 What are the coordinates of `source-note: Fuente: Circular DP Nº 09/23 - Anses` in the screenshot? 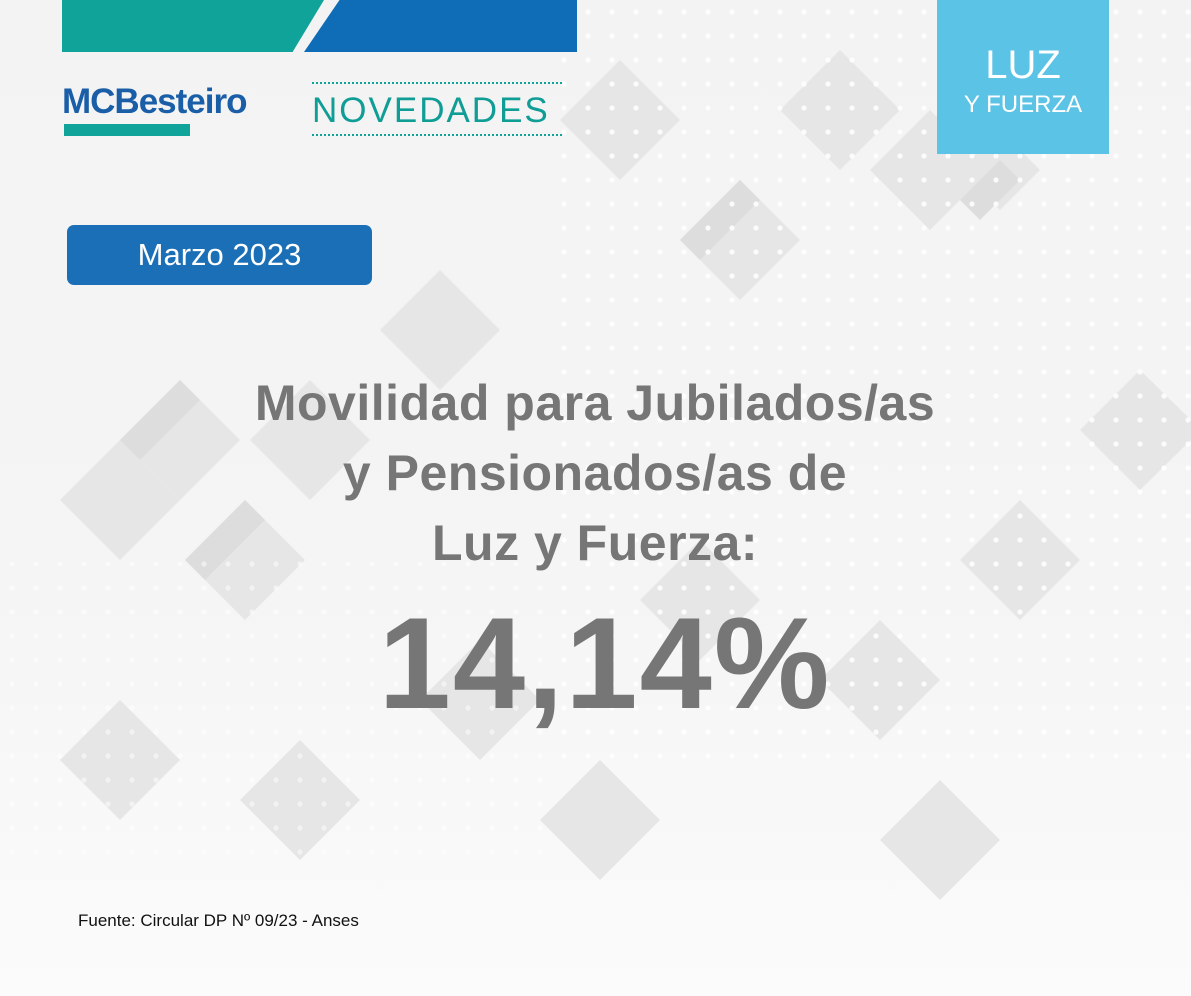 It's located at (218, 920).